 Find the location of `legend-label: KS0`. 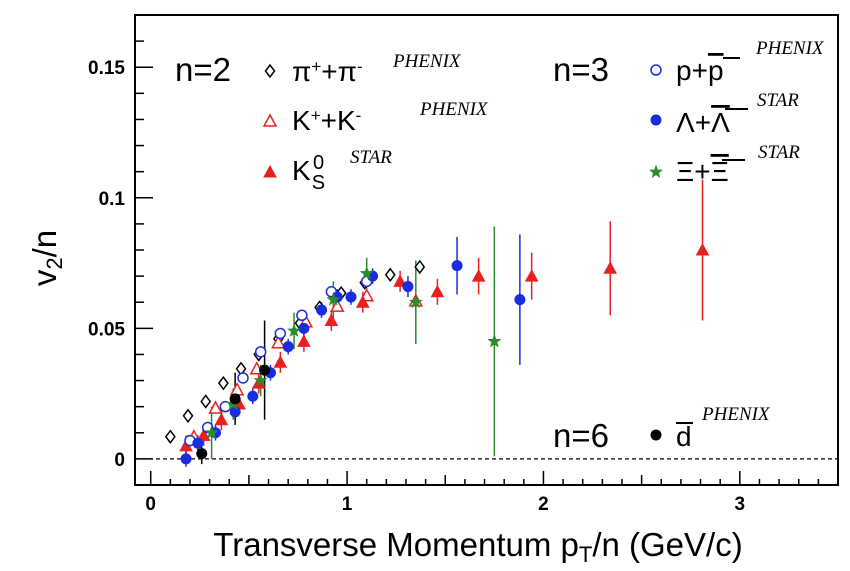

legend-label: KS0 is located at coordinates (308, 173).